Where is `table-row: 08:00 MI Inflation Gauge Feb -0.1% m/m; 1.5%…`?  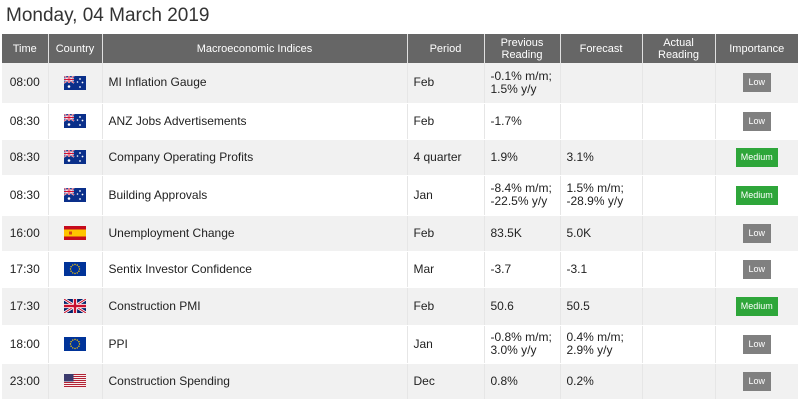 table-row: 08:00 MI Inflation Gauge Feb -0.1% m/m; 1.5%… is located at coordinates (400, 83).